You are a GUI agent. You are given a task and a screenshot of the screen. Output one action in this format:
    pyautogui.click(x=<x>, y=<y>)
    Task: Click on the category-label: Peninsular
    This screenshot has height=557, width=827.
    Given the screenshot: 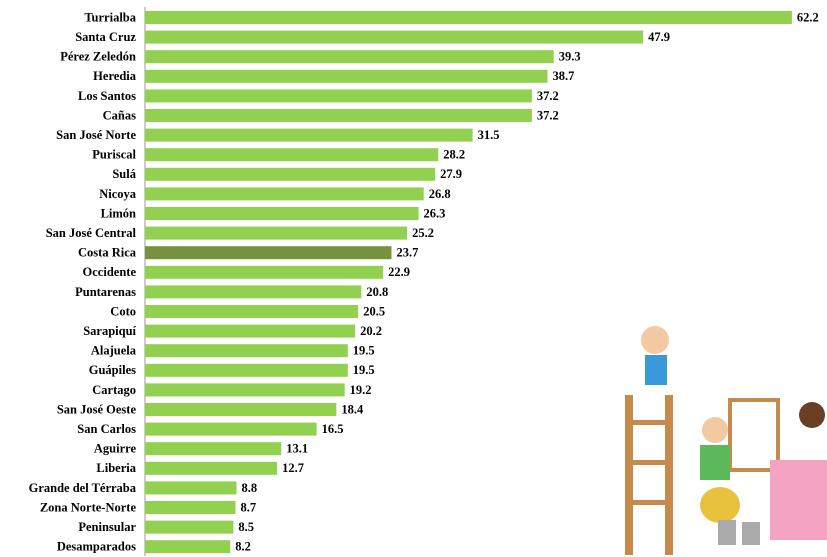 What is the action you would take?
    pyautogui.click(x=107, y=527)
    